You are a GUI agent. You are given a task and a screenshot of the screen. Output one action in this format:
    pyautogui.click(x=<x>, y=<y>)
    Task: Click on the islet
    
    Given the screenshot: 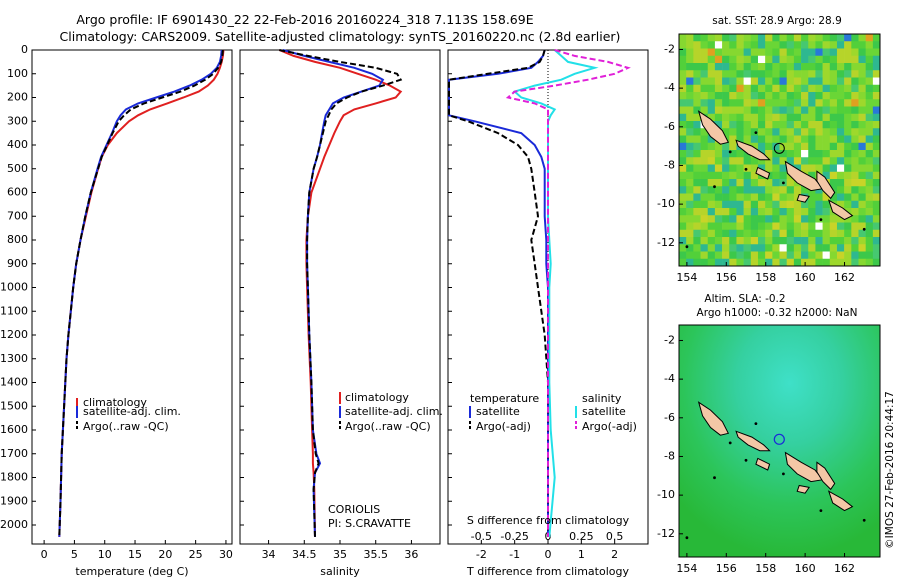 What is the action you would take?
    pyautogui.click(x=783, y=474)
    